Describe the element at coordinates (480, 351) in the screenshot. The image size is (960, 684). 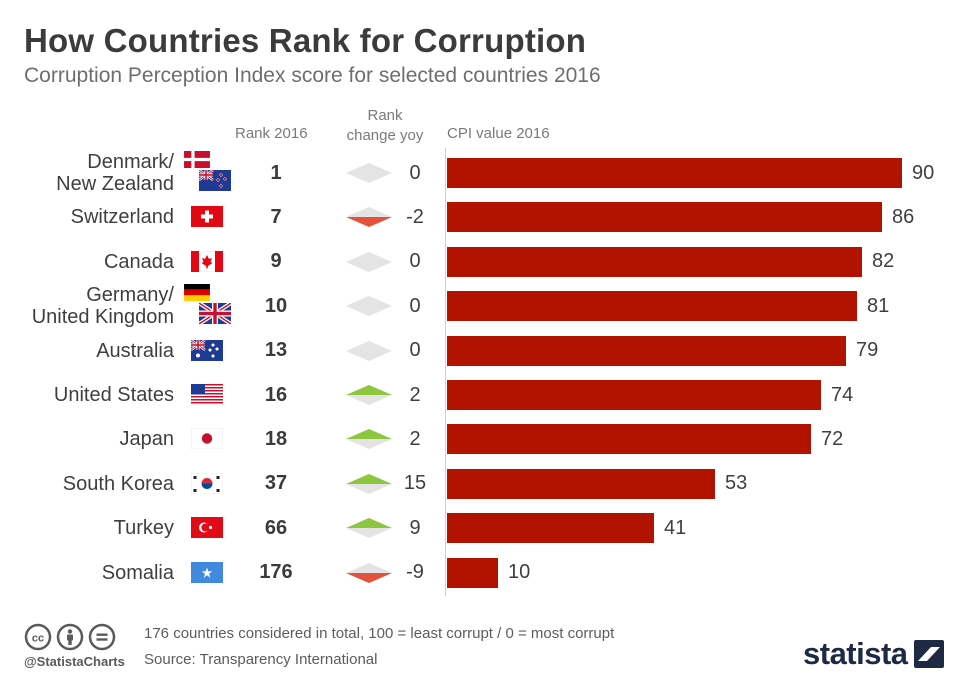
I see `chart-row: Australia 13 0 79` at that location.